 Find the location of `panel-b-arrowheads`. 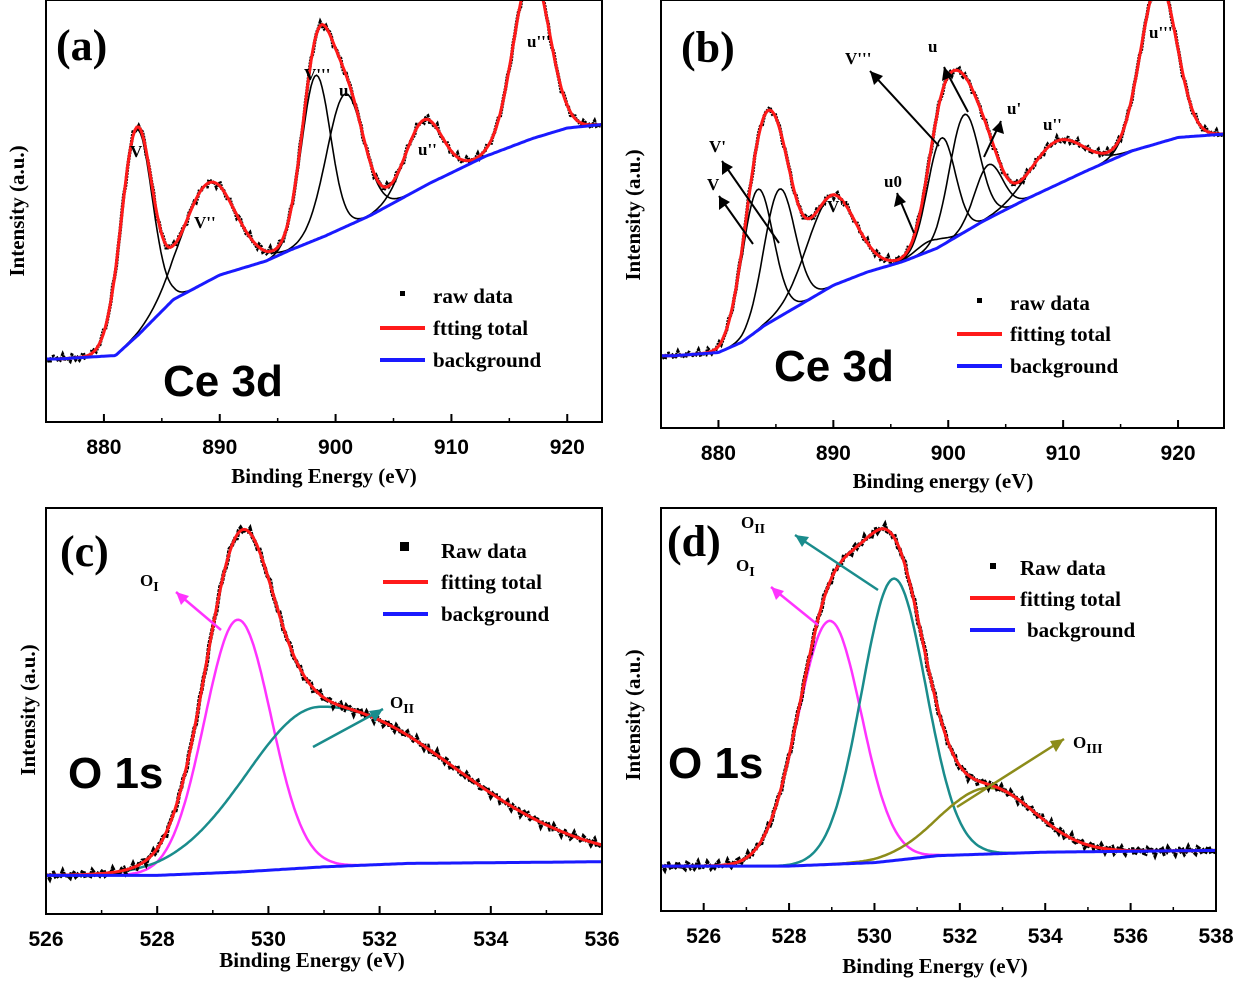

panel-b-arrowheads is located at coordinates (861, 138).